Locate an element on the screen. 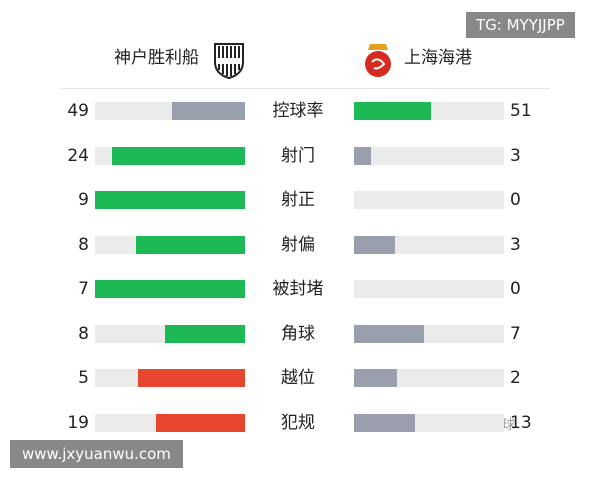 Image resolution: width=600 pixels, height=480 pixels. away-value: 2 is located at coordinates (515, 378).